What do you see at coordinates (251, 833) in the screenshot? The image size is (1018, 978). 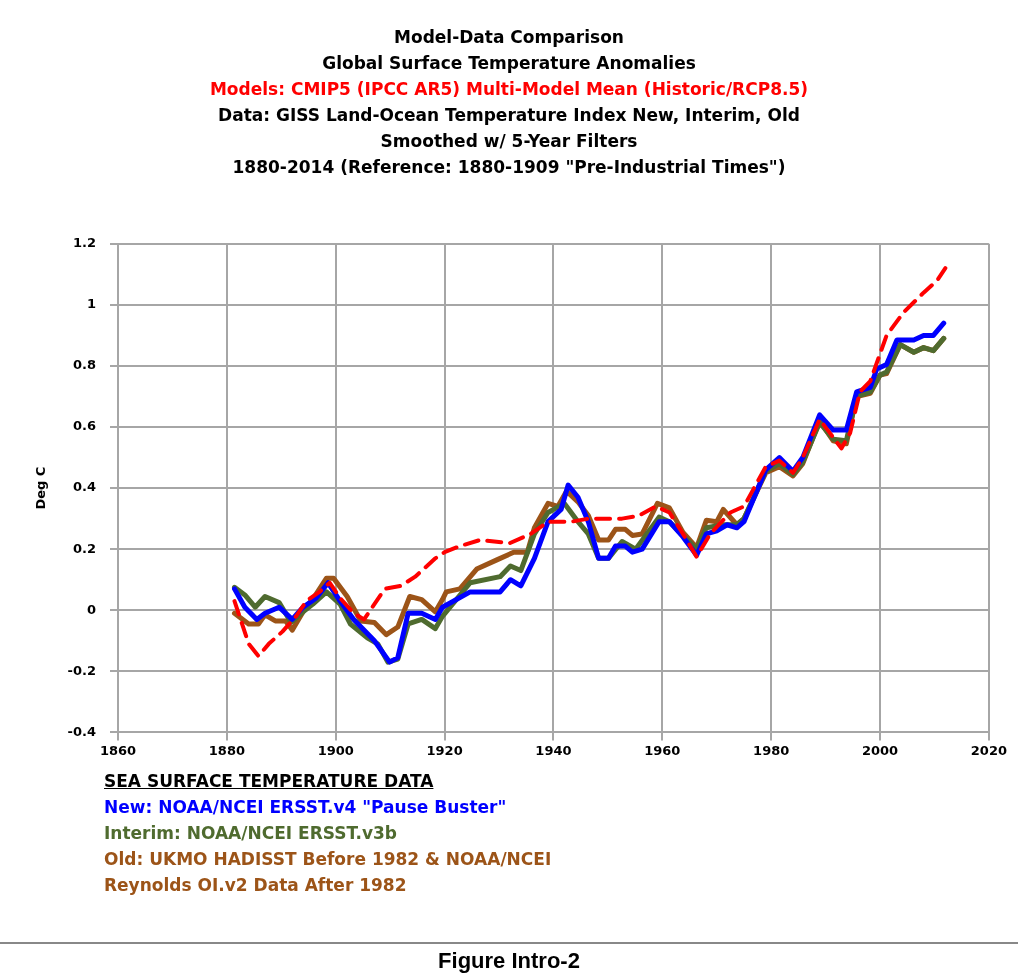 I see `text: Interim: NOAA/NCEI ERSST.v3b` at bounding box center [251, 833].